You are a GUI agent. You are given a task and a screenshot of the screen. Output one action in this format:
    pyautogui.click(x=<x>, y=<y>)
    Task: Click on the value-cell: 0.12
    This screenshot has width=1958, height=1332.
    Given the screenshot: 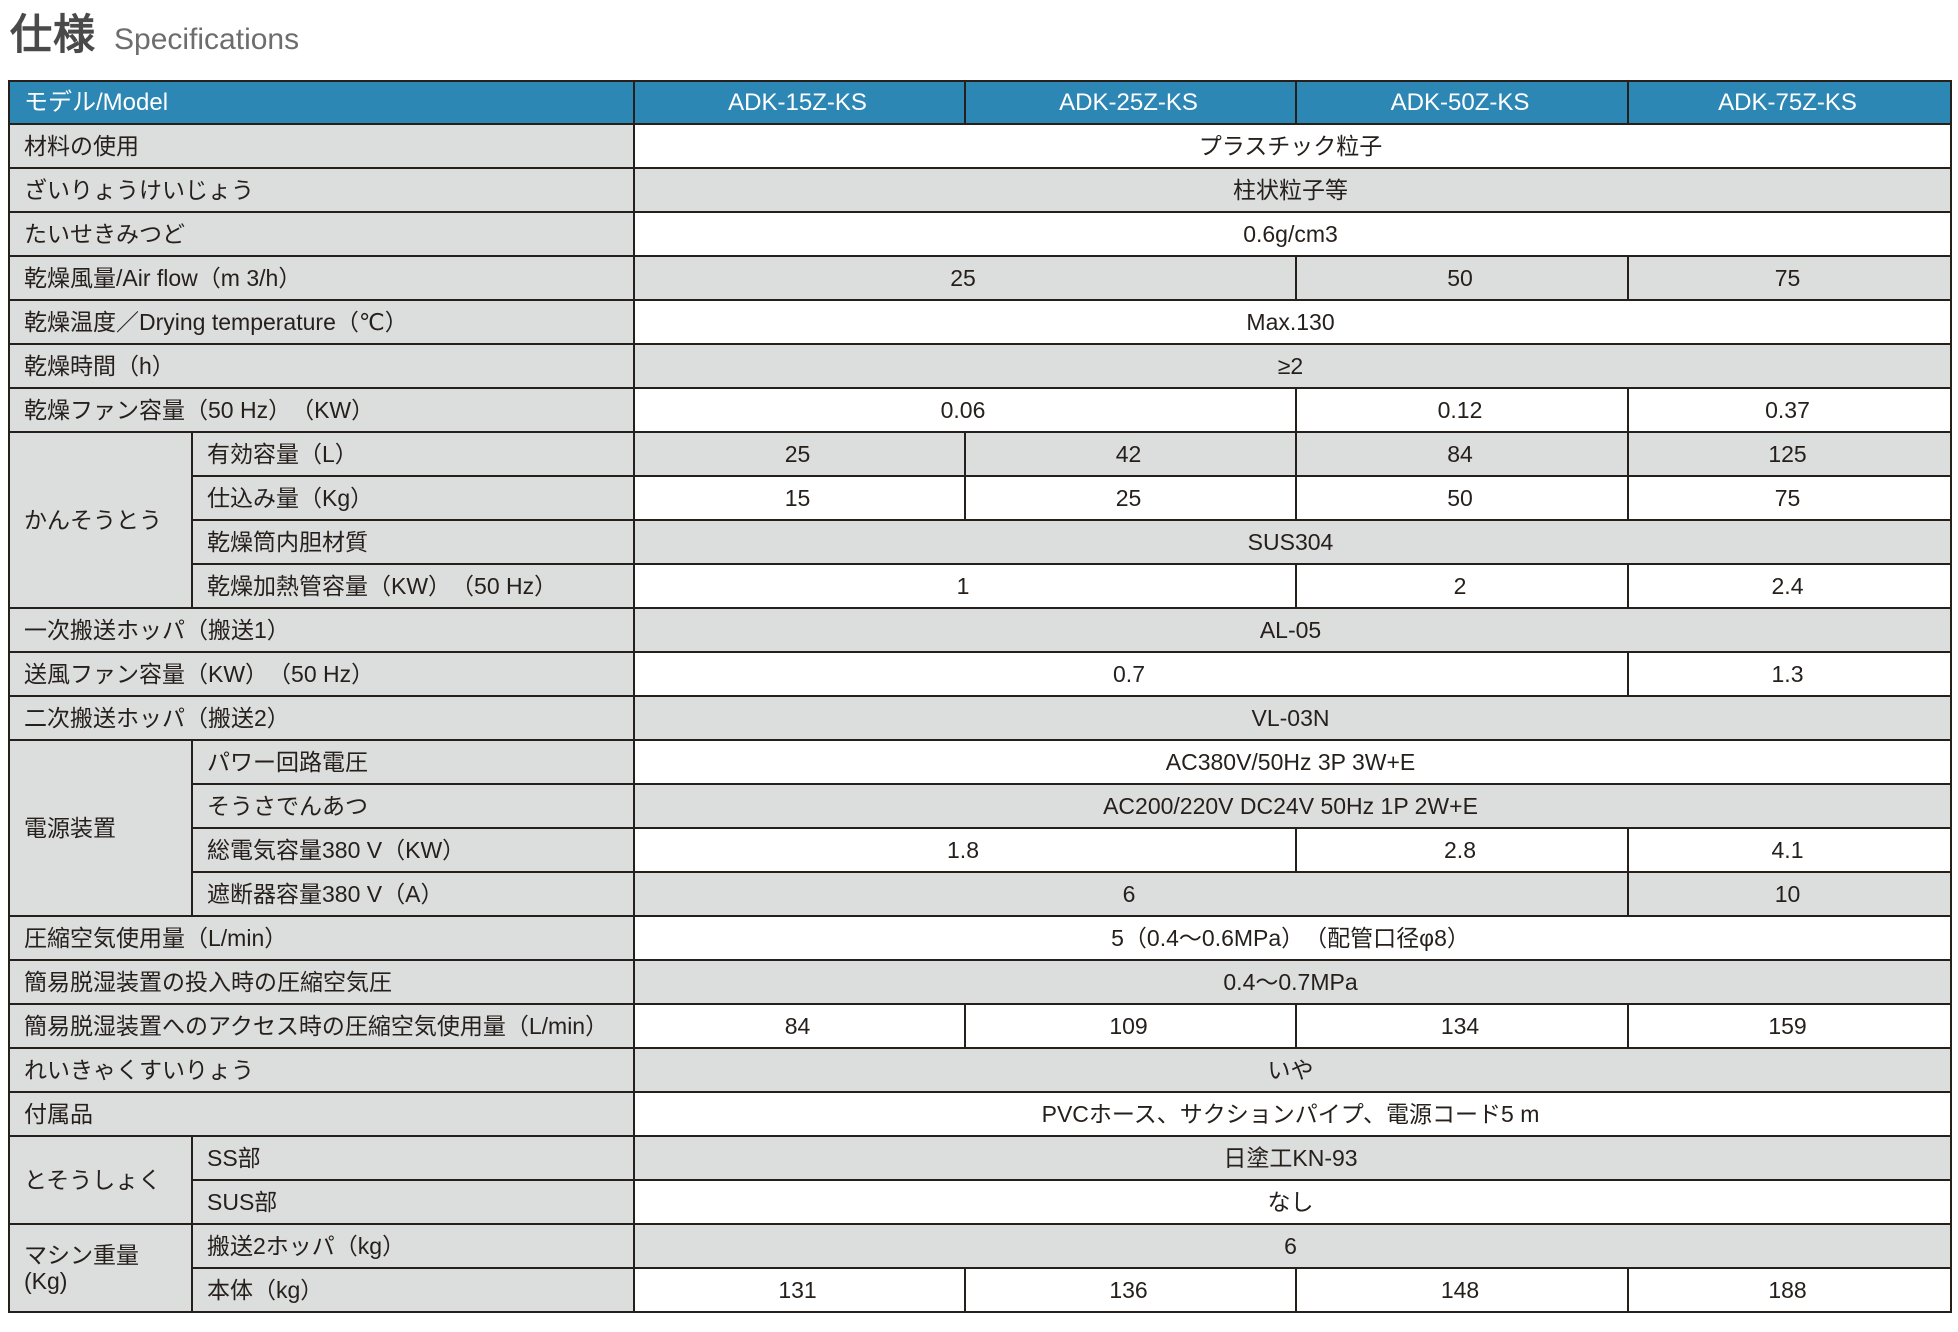 What is the action you would take?
    pyautogui.click(x=1462, y=410)
    